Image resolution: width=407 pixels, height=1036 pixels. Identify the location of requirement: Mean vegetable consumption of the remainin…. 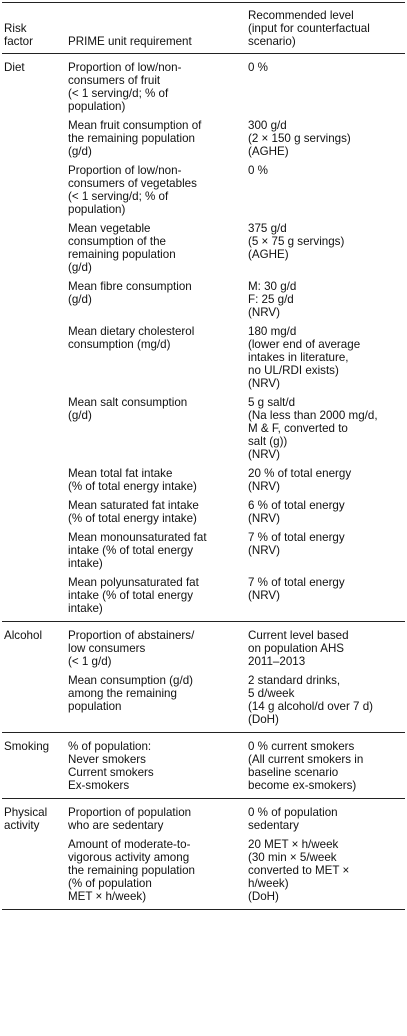
(156, 251).